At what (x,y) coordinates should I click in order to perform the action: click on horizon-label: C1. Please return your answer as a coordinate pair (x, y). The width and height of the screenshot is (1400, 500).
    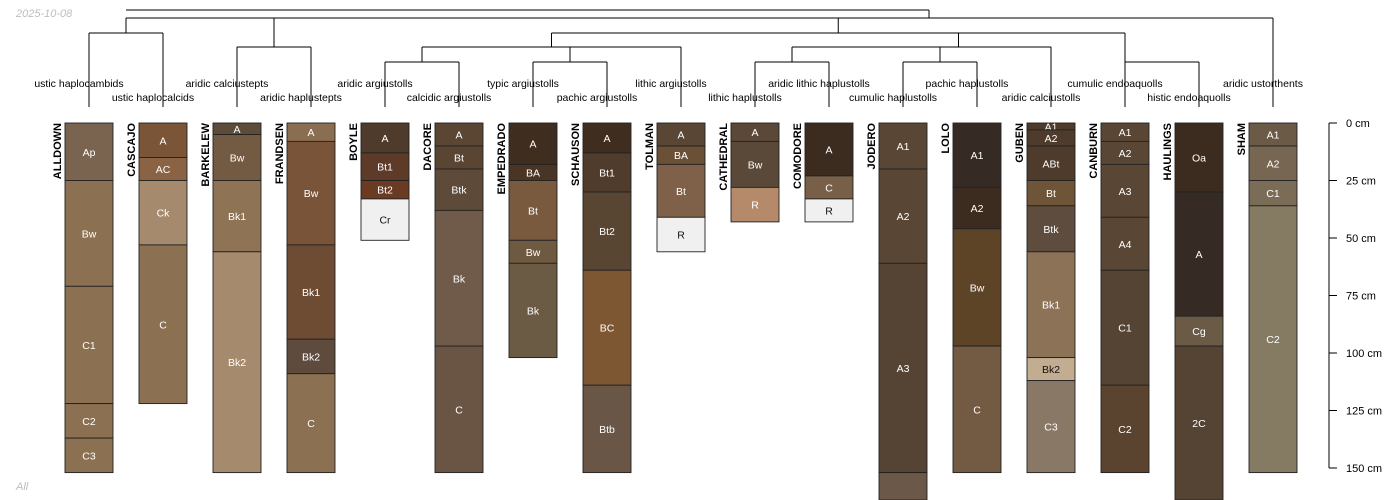
    Looking at the image, I should click on (89, 346).